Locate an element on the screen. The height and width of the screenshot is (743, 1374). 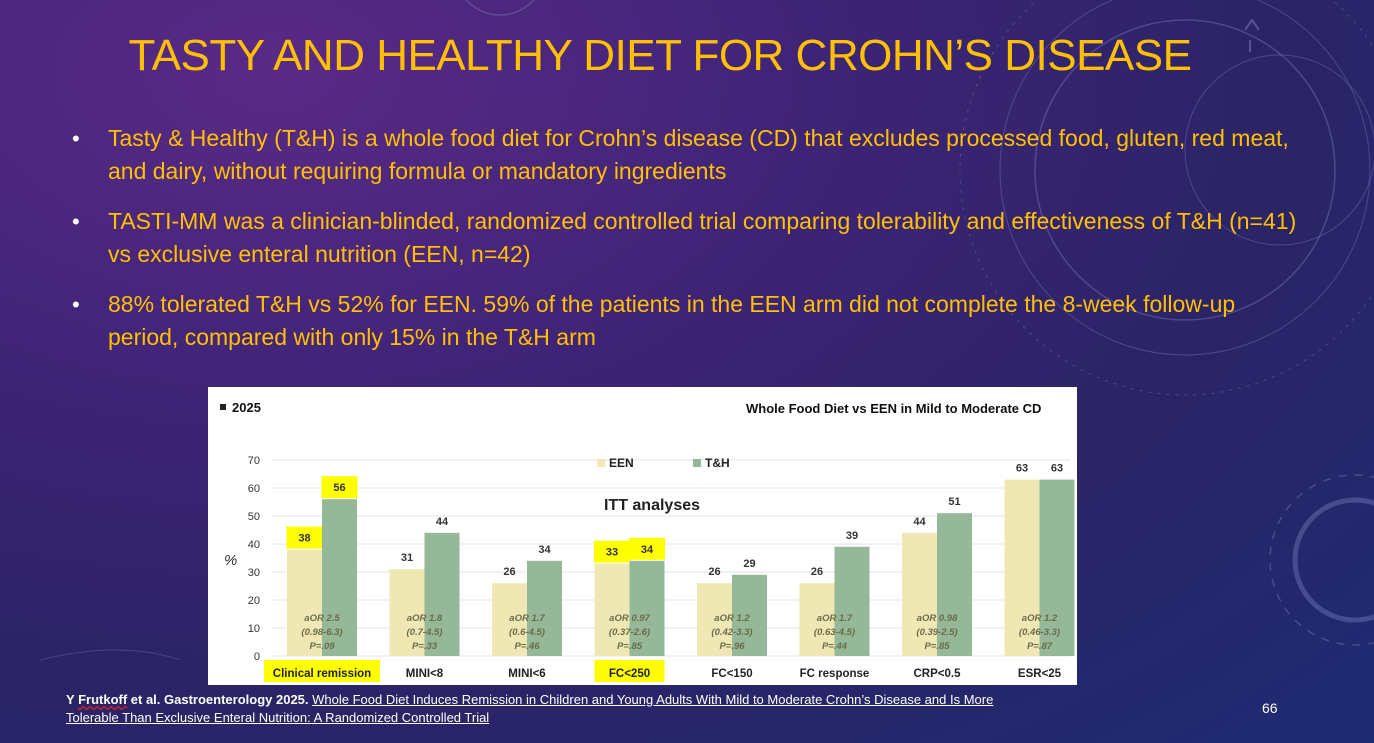
x-tick-label: Clinical remission is located at coordinates (322, 674).